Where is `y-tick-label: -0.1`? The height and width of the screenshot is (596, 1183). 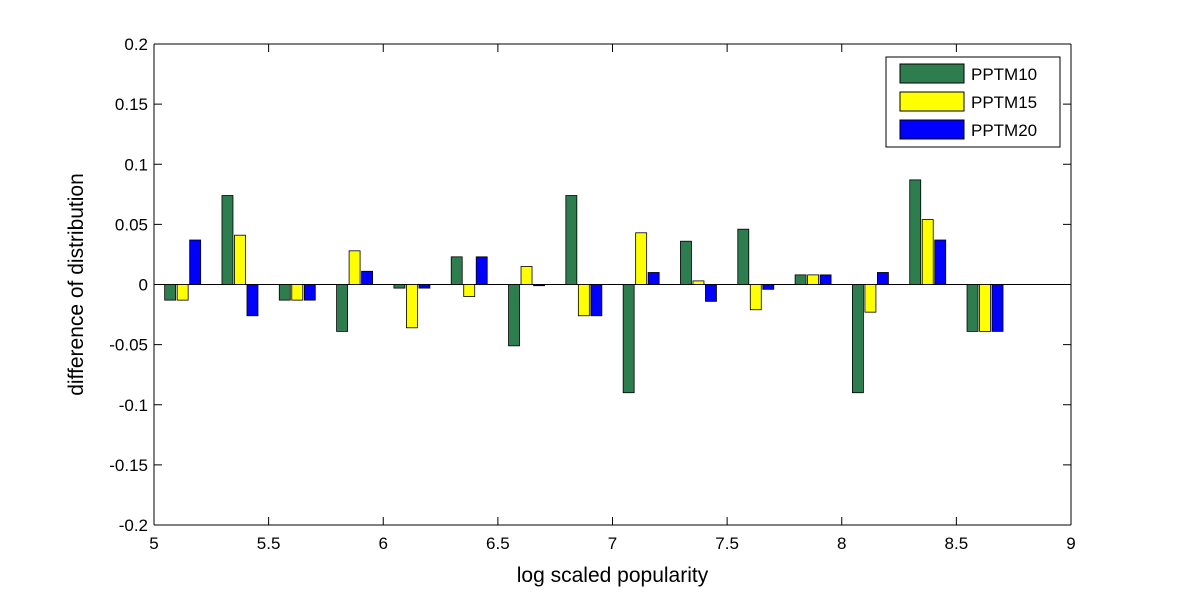
y-tick-label: -0.1 is located at coordinates (133, 405).